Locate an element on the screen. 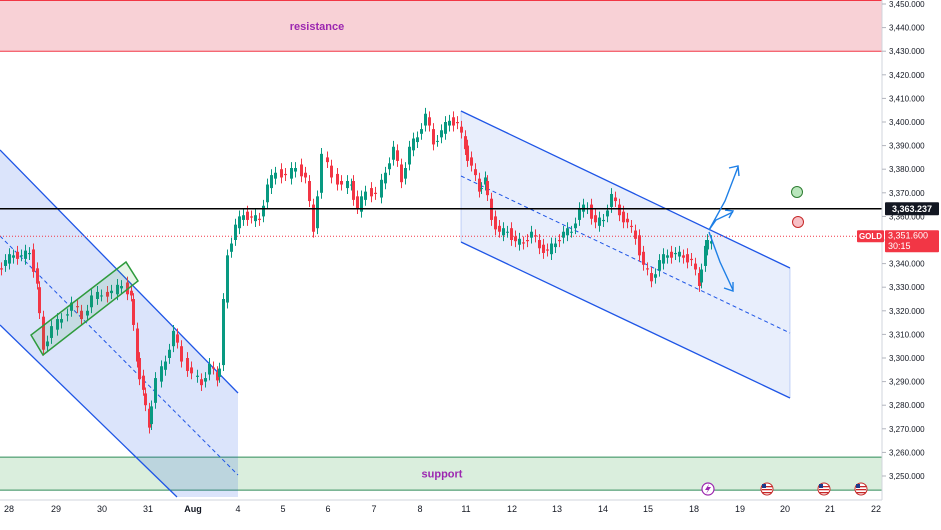 This screenshot has width=941, height=530. right-channel-mid-line is located at coordinates (625, 254).